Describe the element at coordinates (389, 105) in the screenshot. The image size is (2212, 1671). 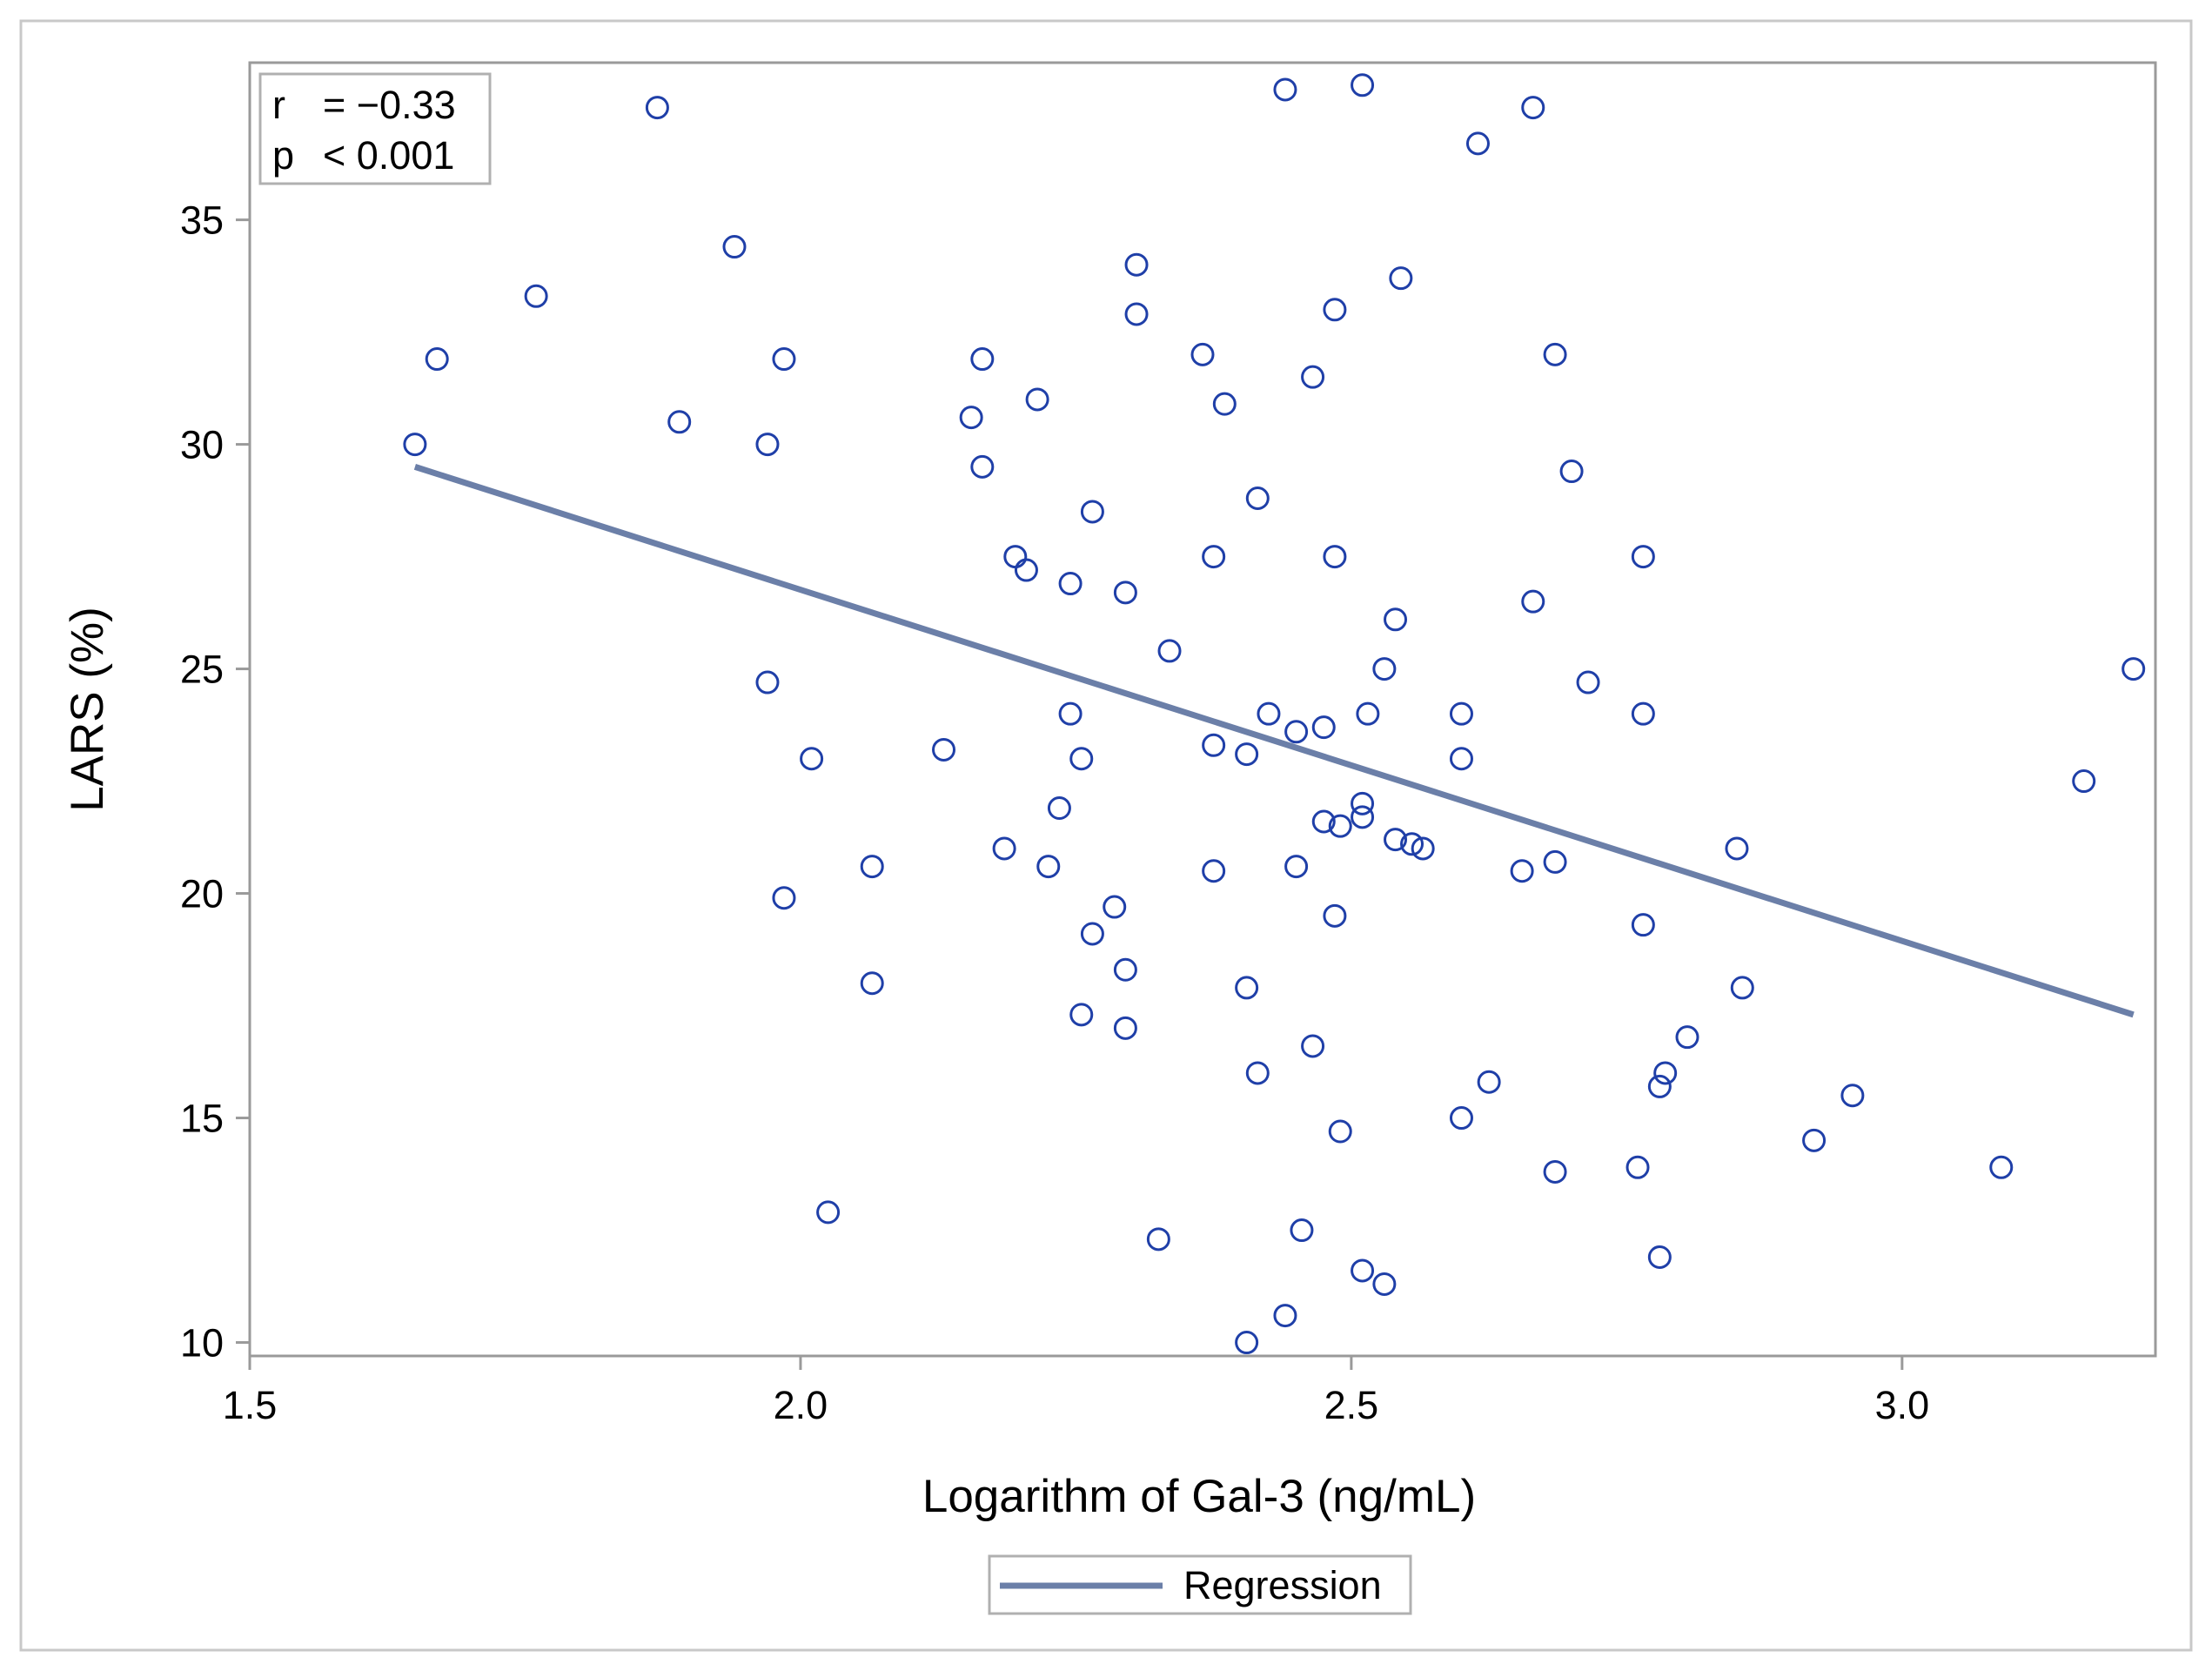
I see `stats-r-value: = −0.33` at that location.